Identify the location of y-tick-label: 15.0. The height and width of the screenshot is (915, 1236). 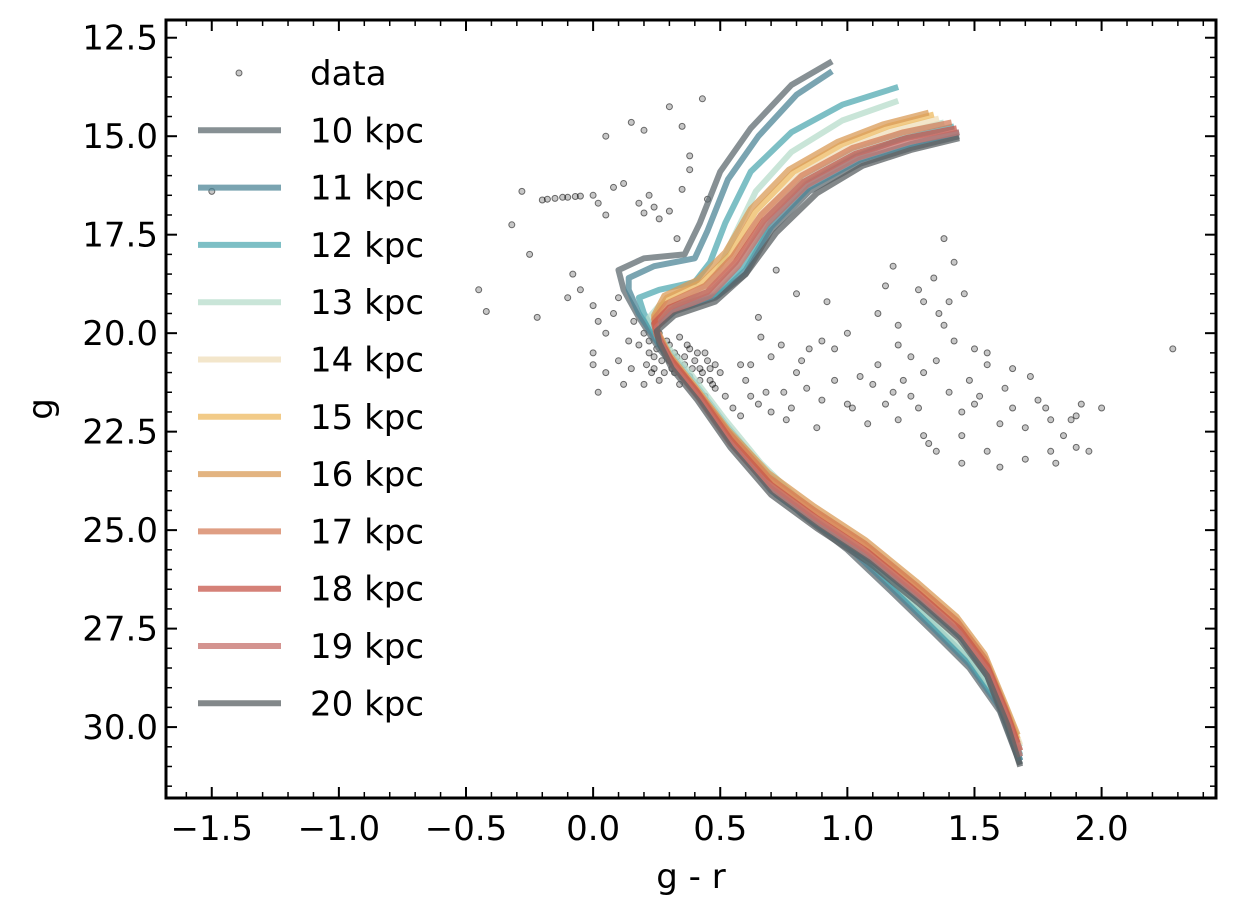
(120, 137).